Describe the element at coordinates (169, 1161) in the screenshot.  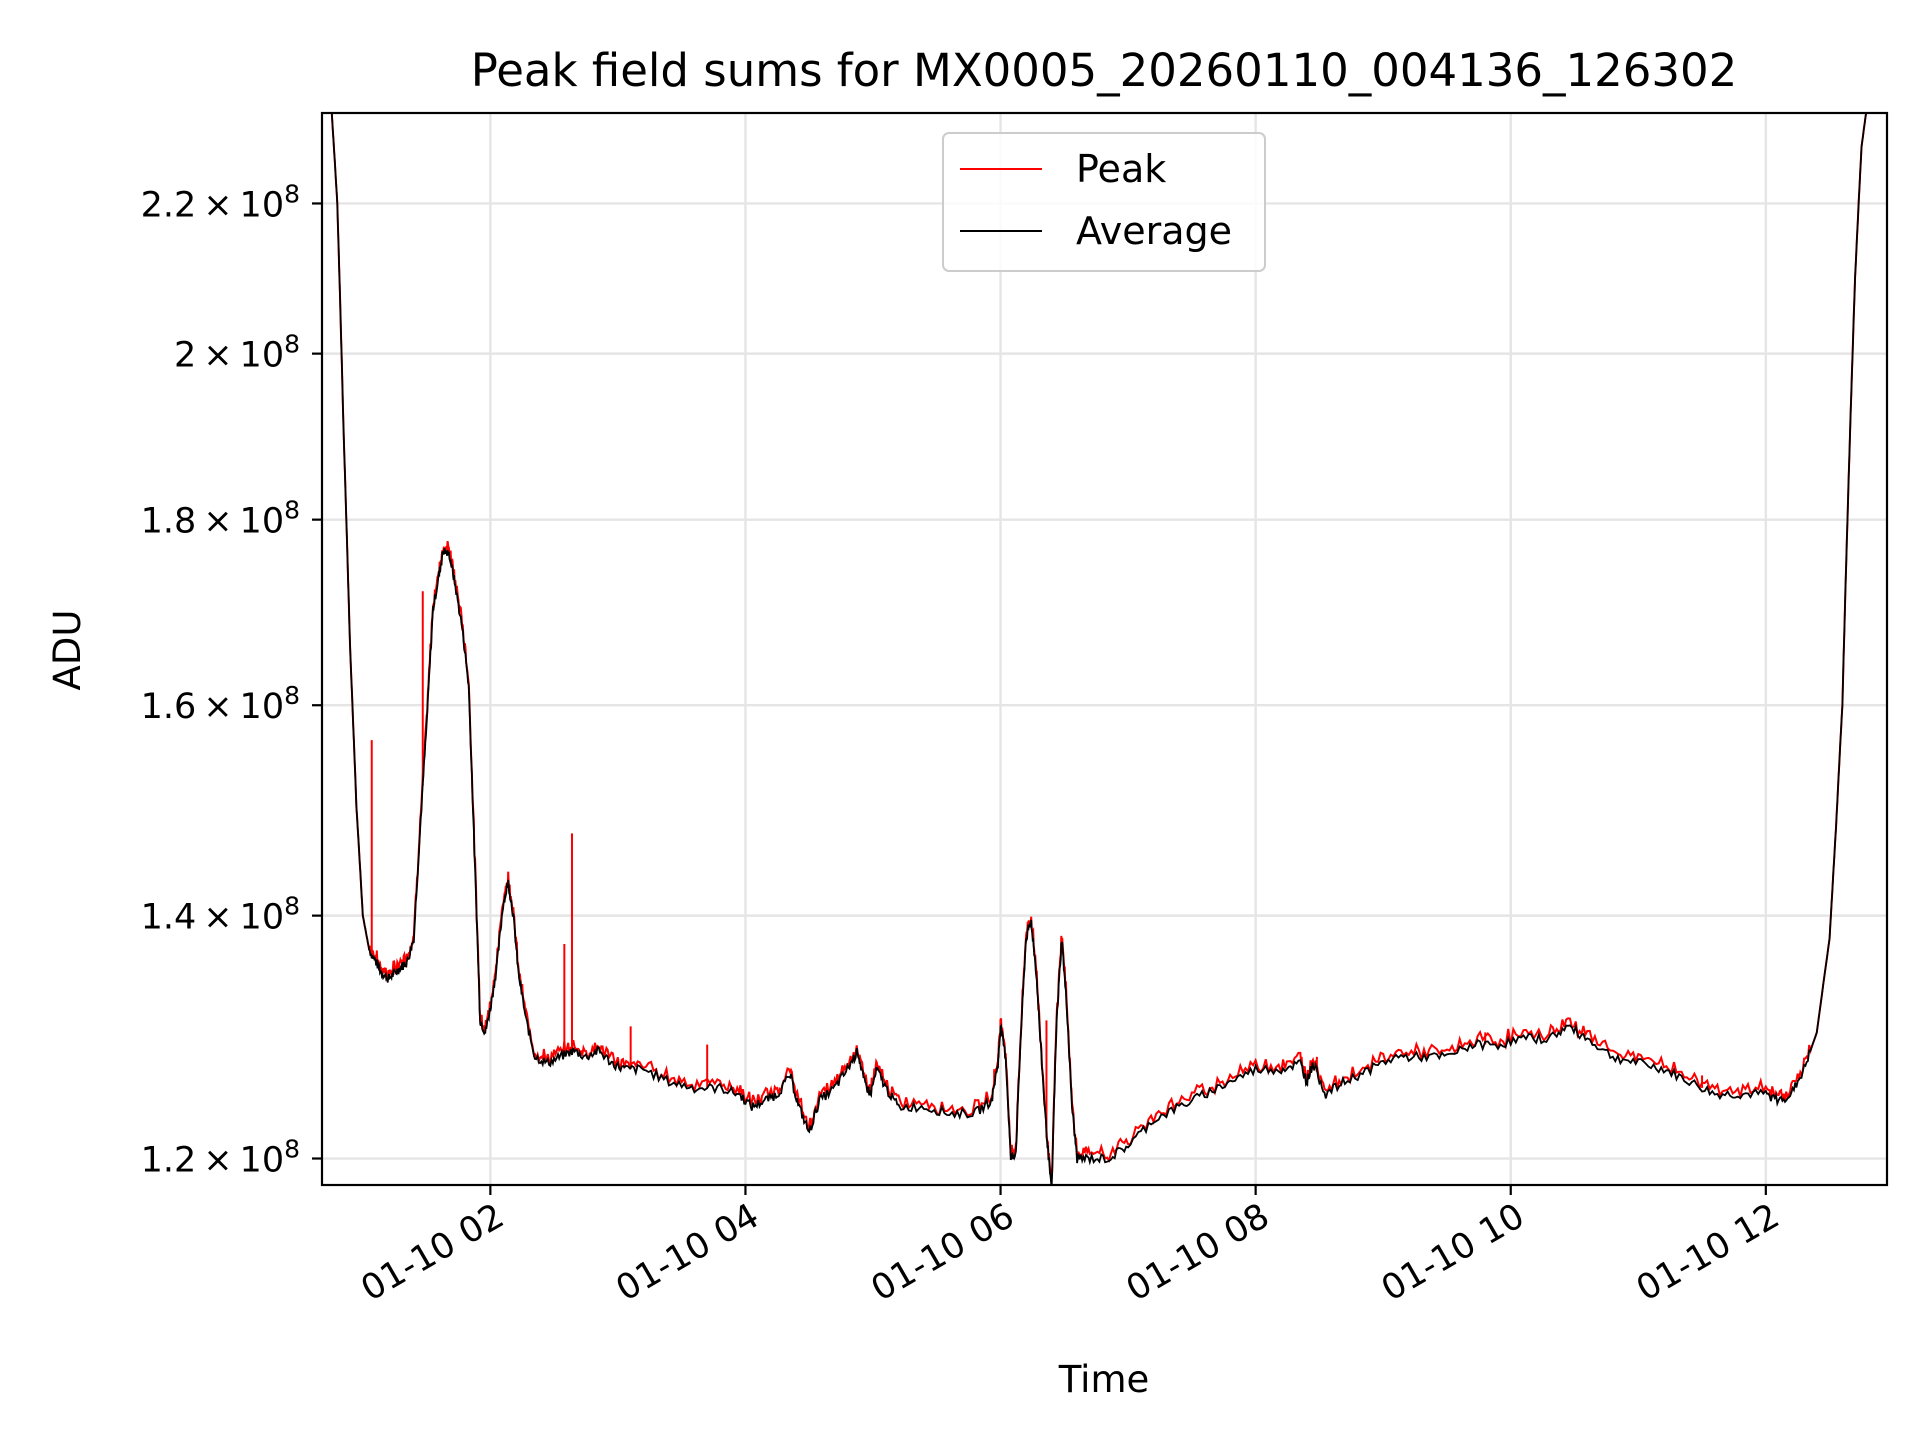
I see `y-tick-mantissa: 1.2` at that location.